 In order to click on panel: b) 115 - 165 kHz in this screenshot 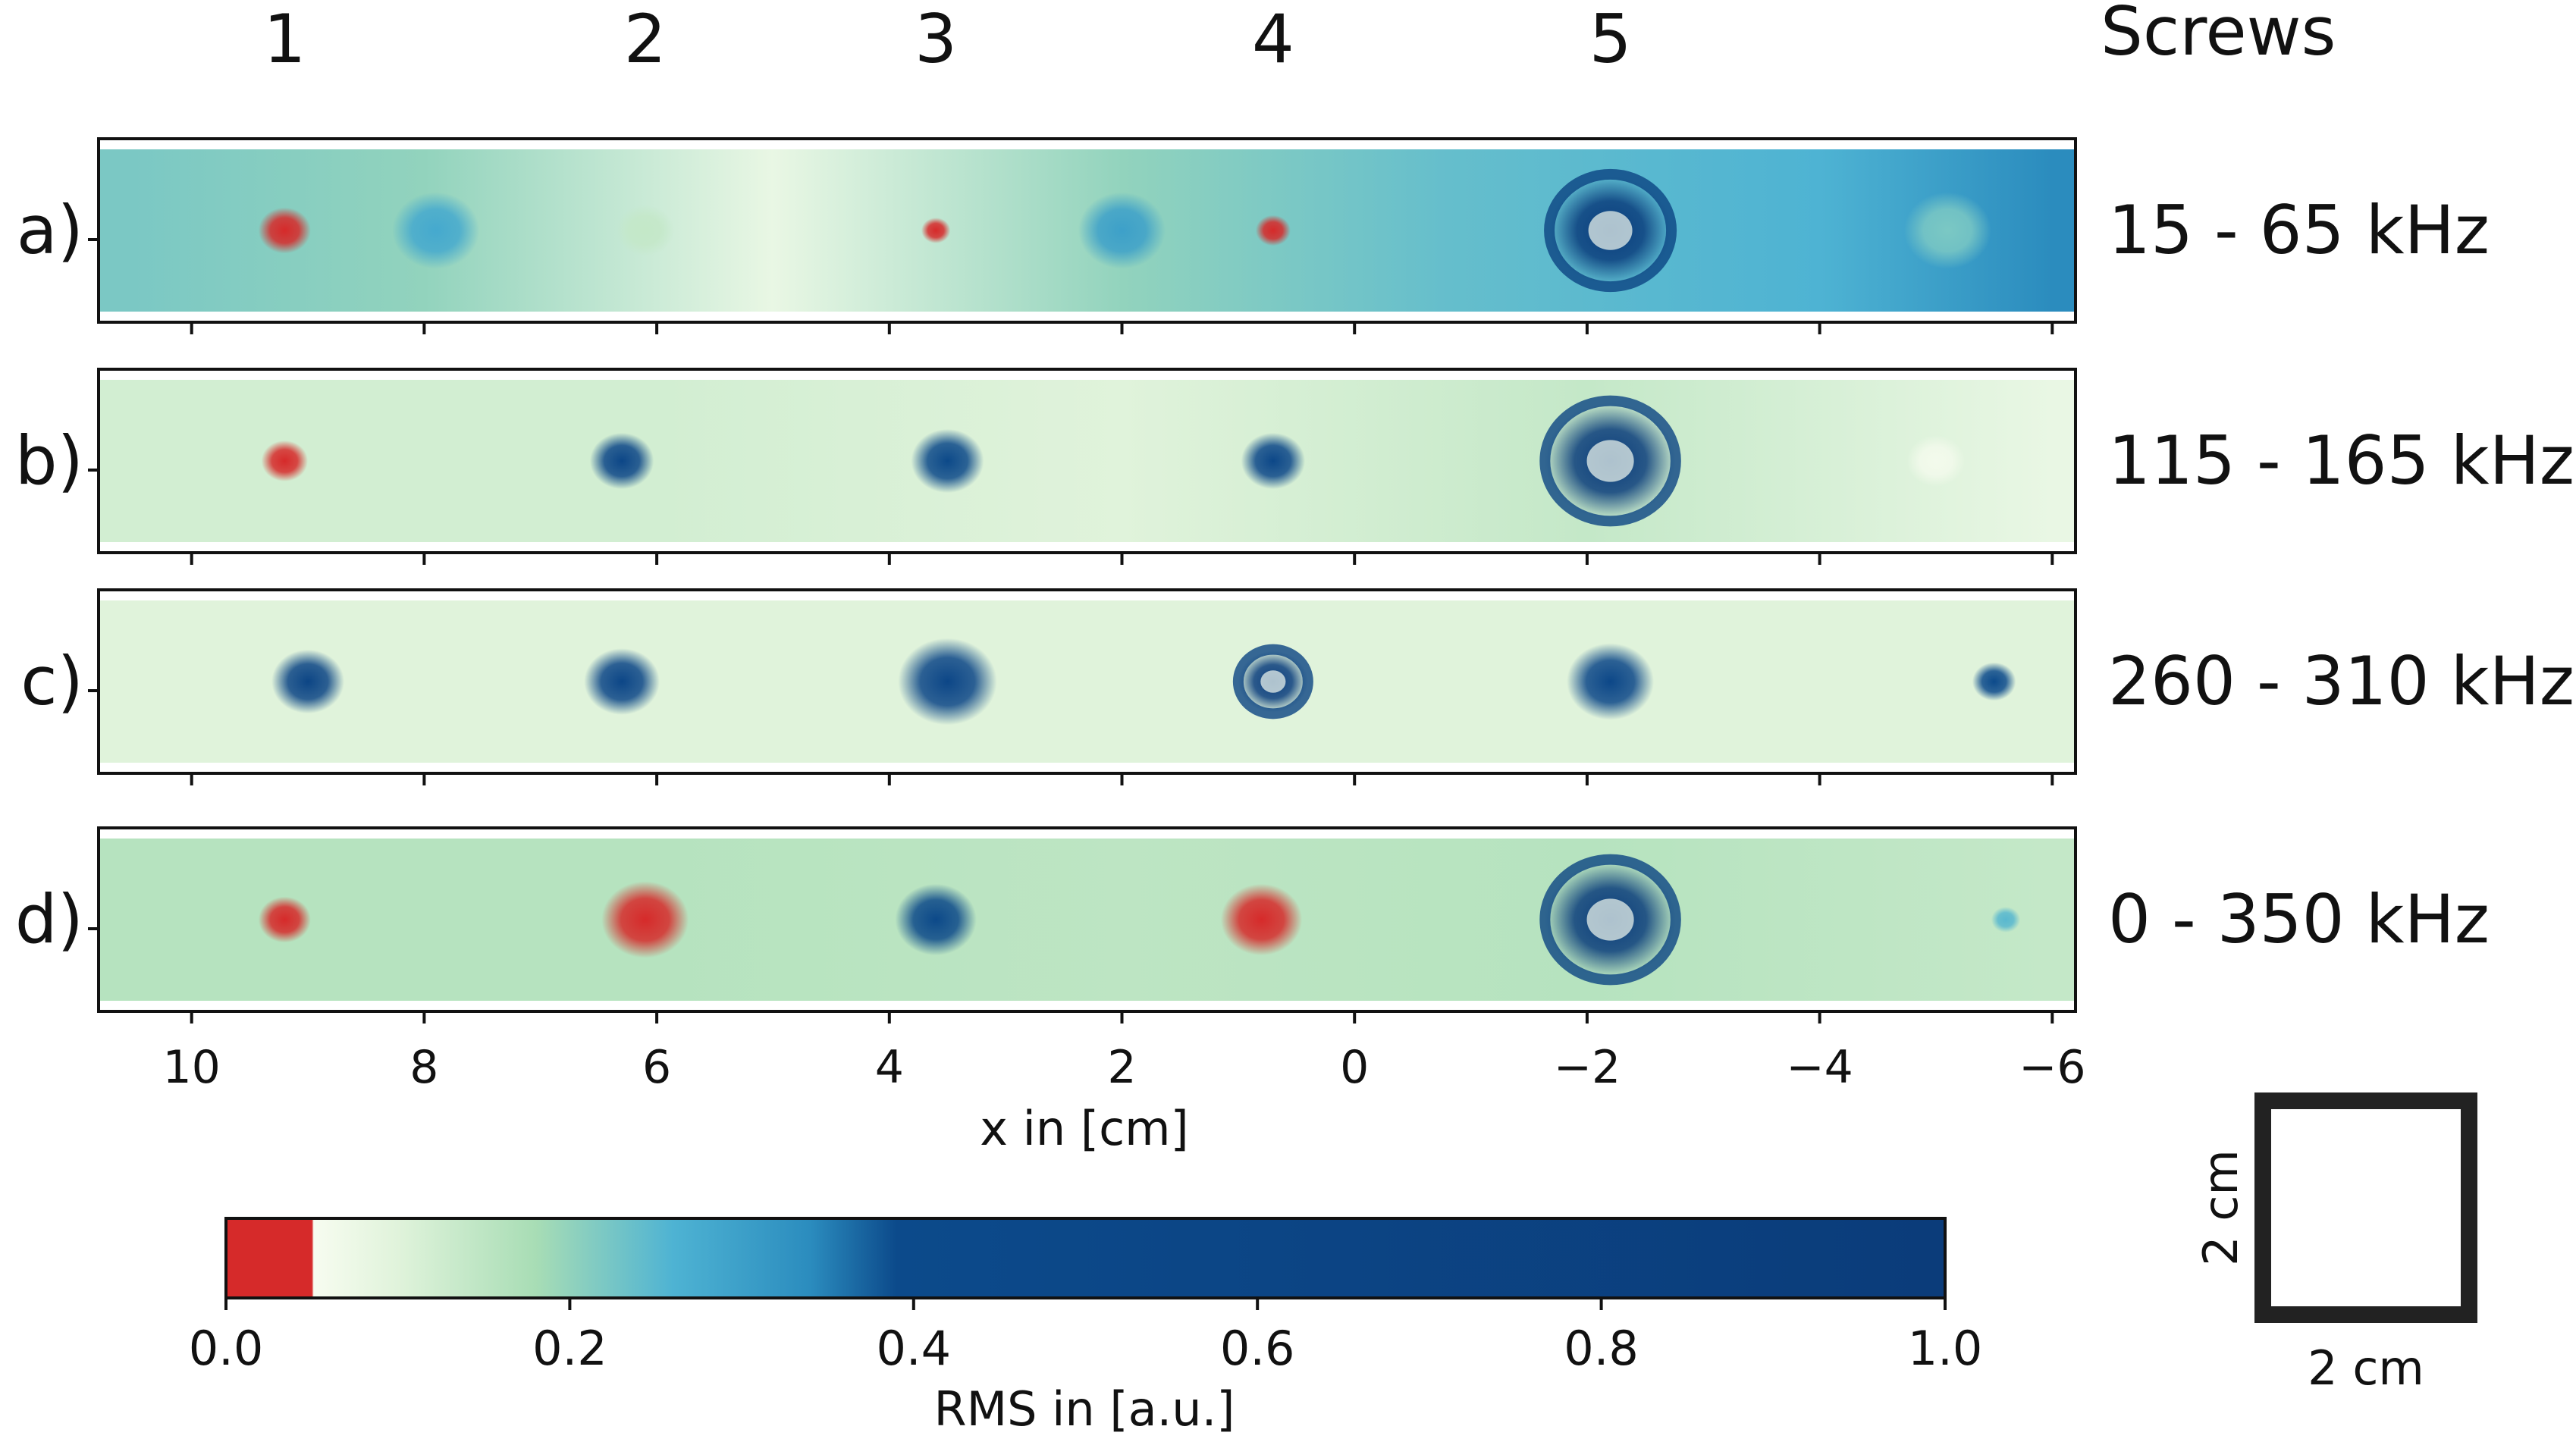, I will do `click(1294, 466)`.